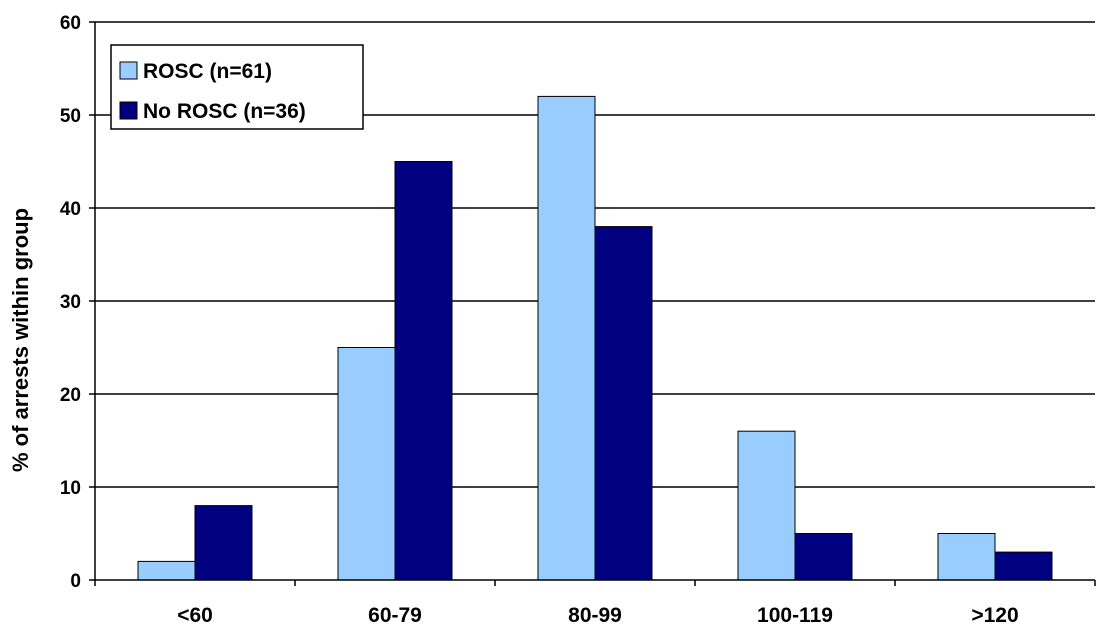 This screenshot has width=1099, height=633. I want to click on legend-box, so click(237, 87).